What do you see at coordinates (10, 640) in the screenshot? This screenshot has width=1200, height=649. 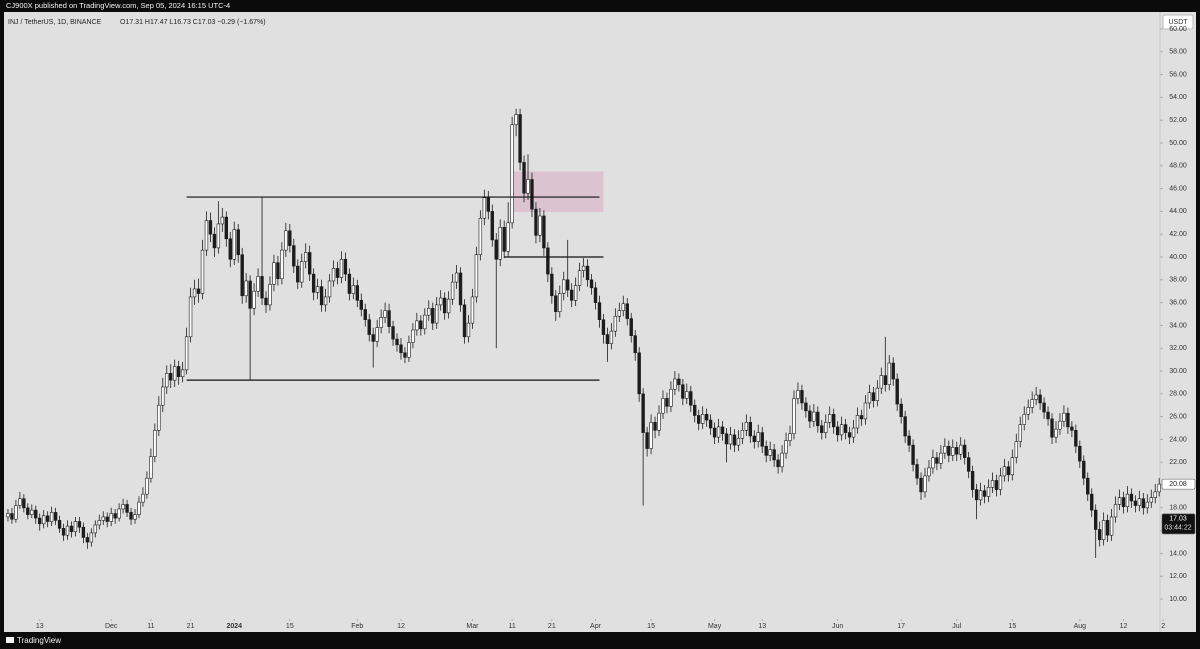 I see `logo-mark` at bounding box center [10, 640].